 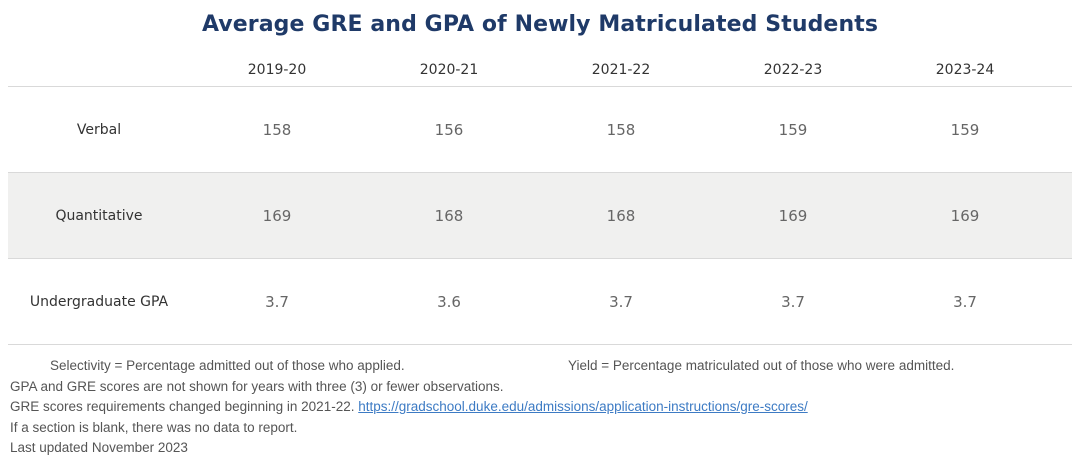 What do you see at coordinates (449, 215) in the screenshot?
I see `cell-quantitative-2020-21: 168` at bounding box center [449, 215].